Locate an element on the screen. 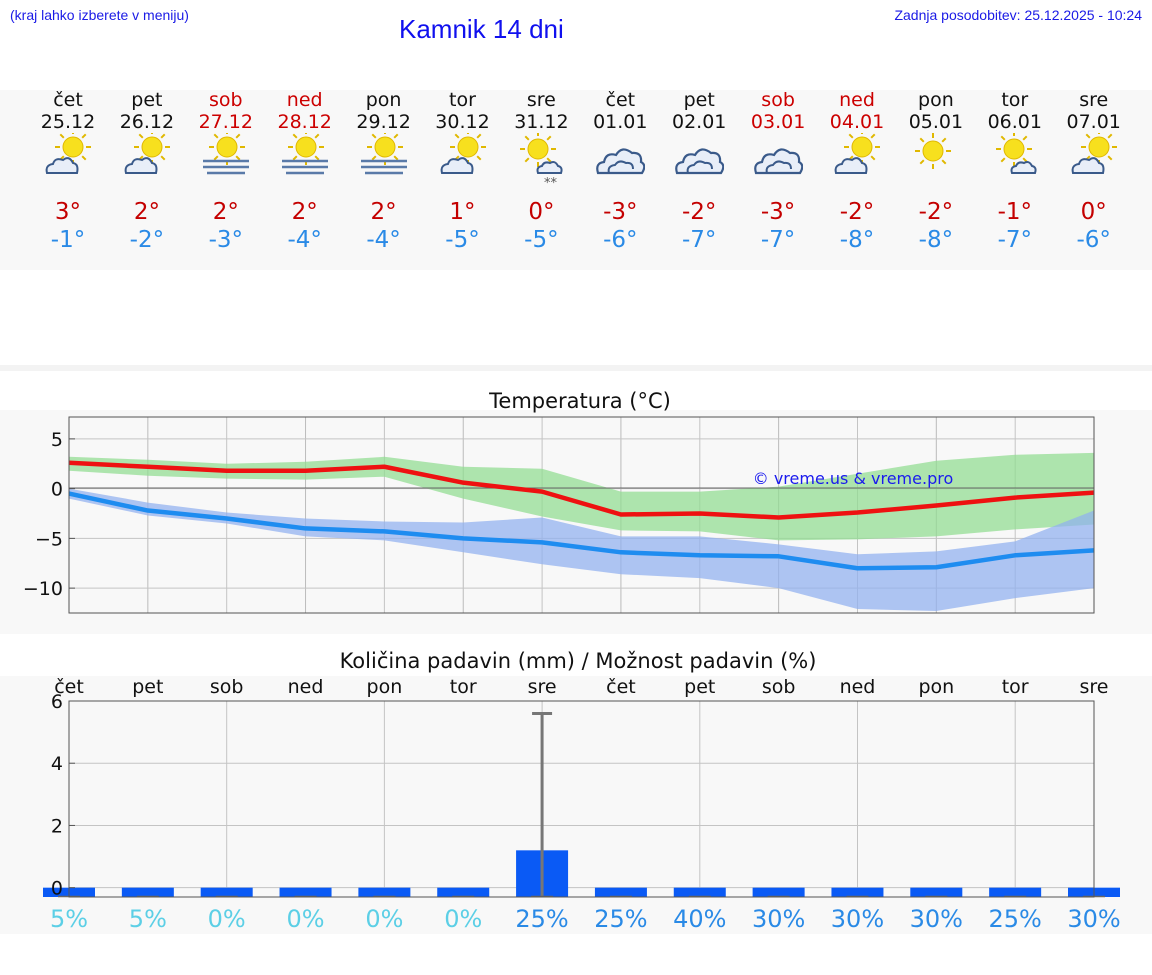  menu-hint: (kraj lahko izberete v meniju) is located at coordinates (99, 15).